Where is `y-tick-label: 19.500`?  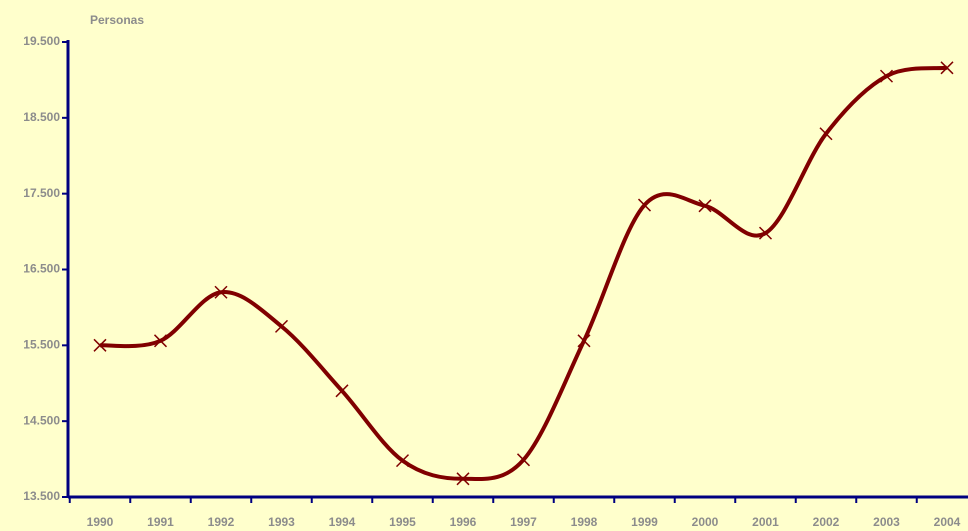
y-tick-label: 19.500 is located at coordinates (41, 41).